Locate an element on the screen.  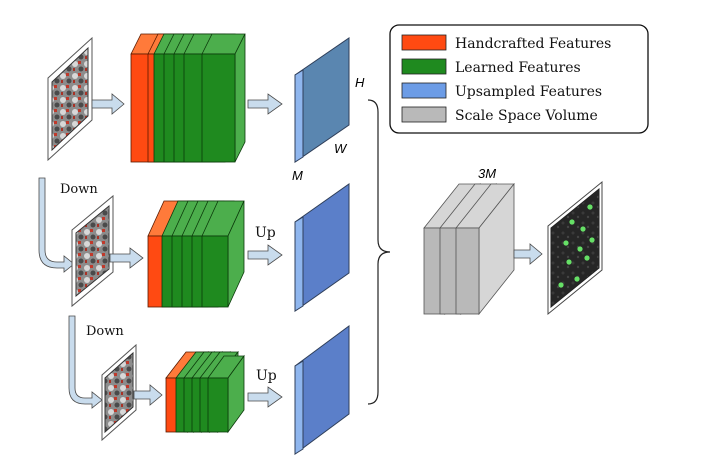
dimension-label-m: M is located at coordinates (297, 175).